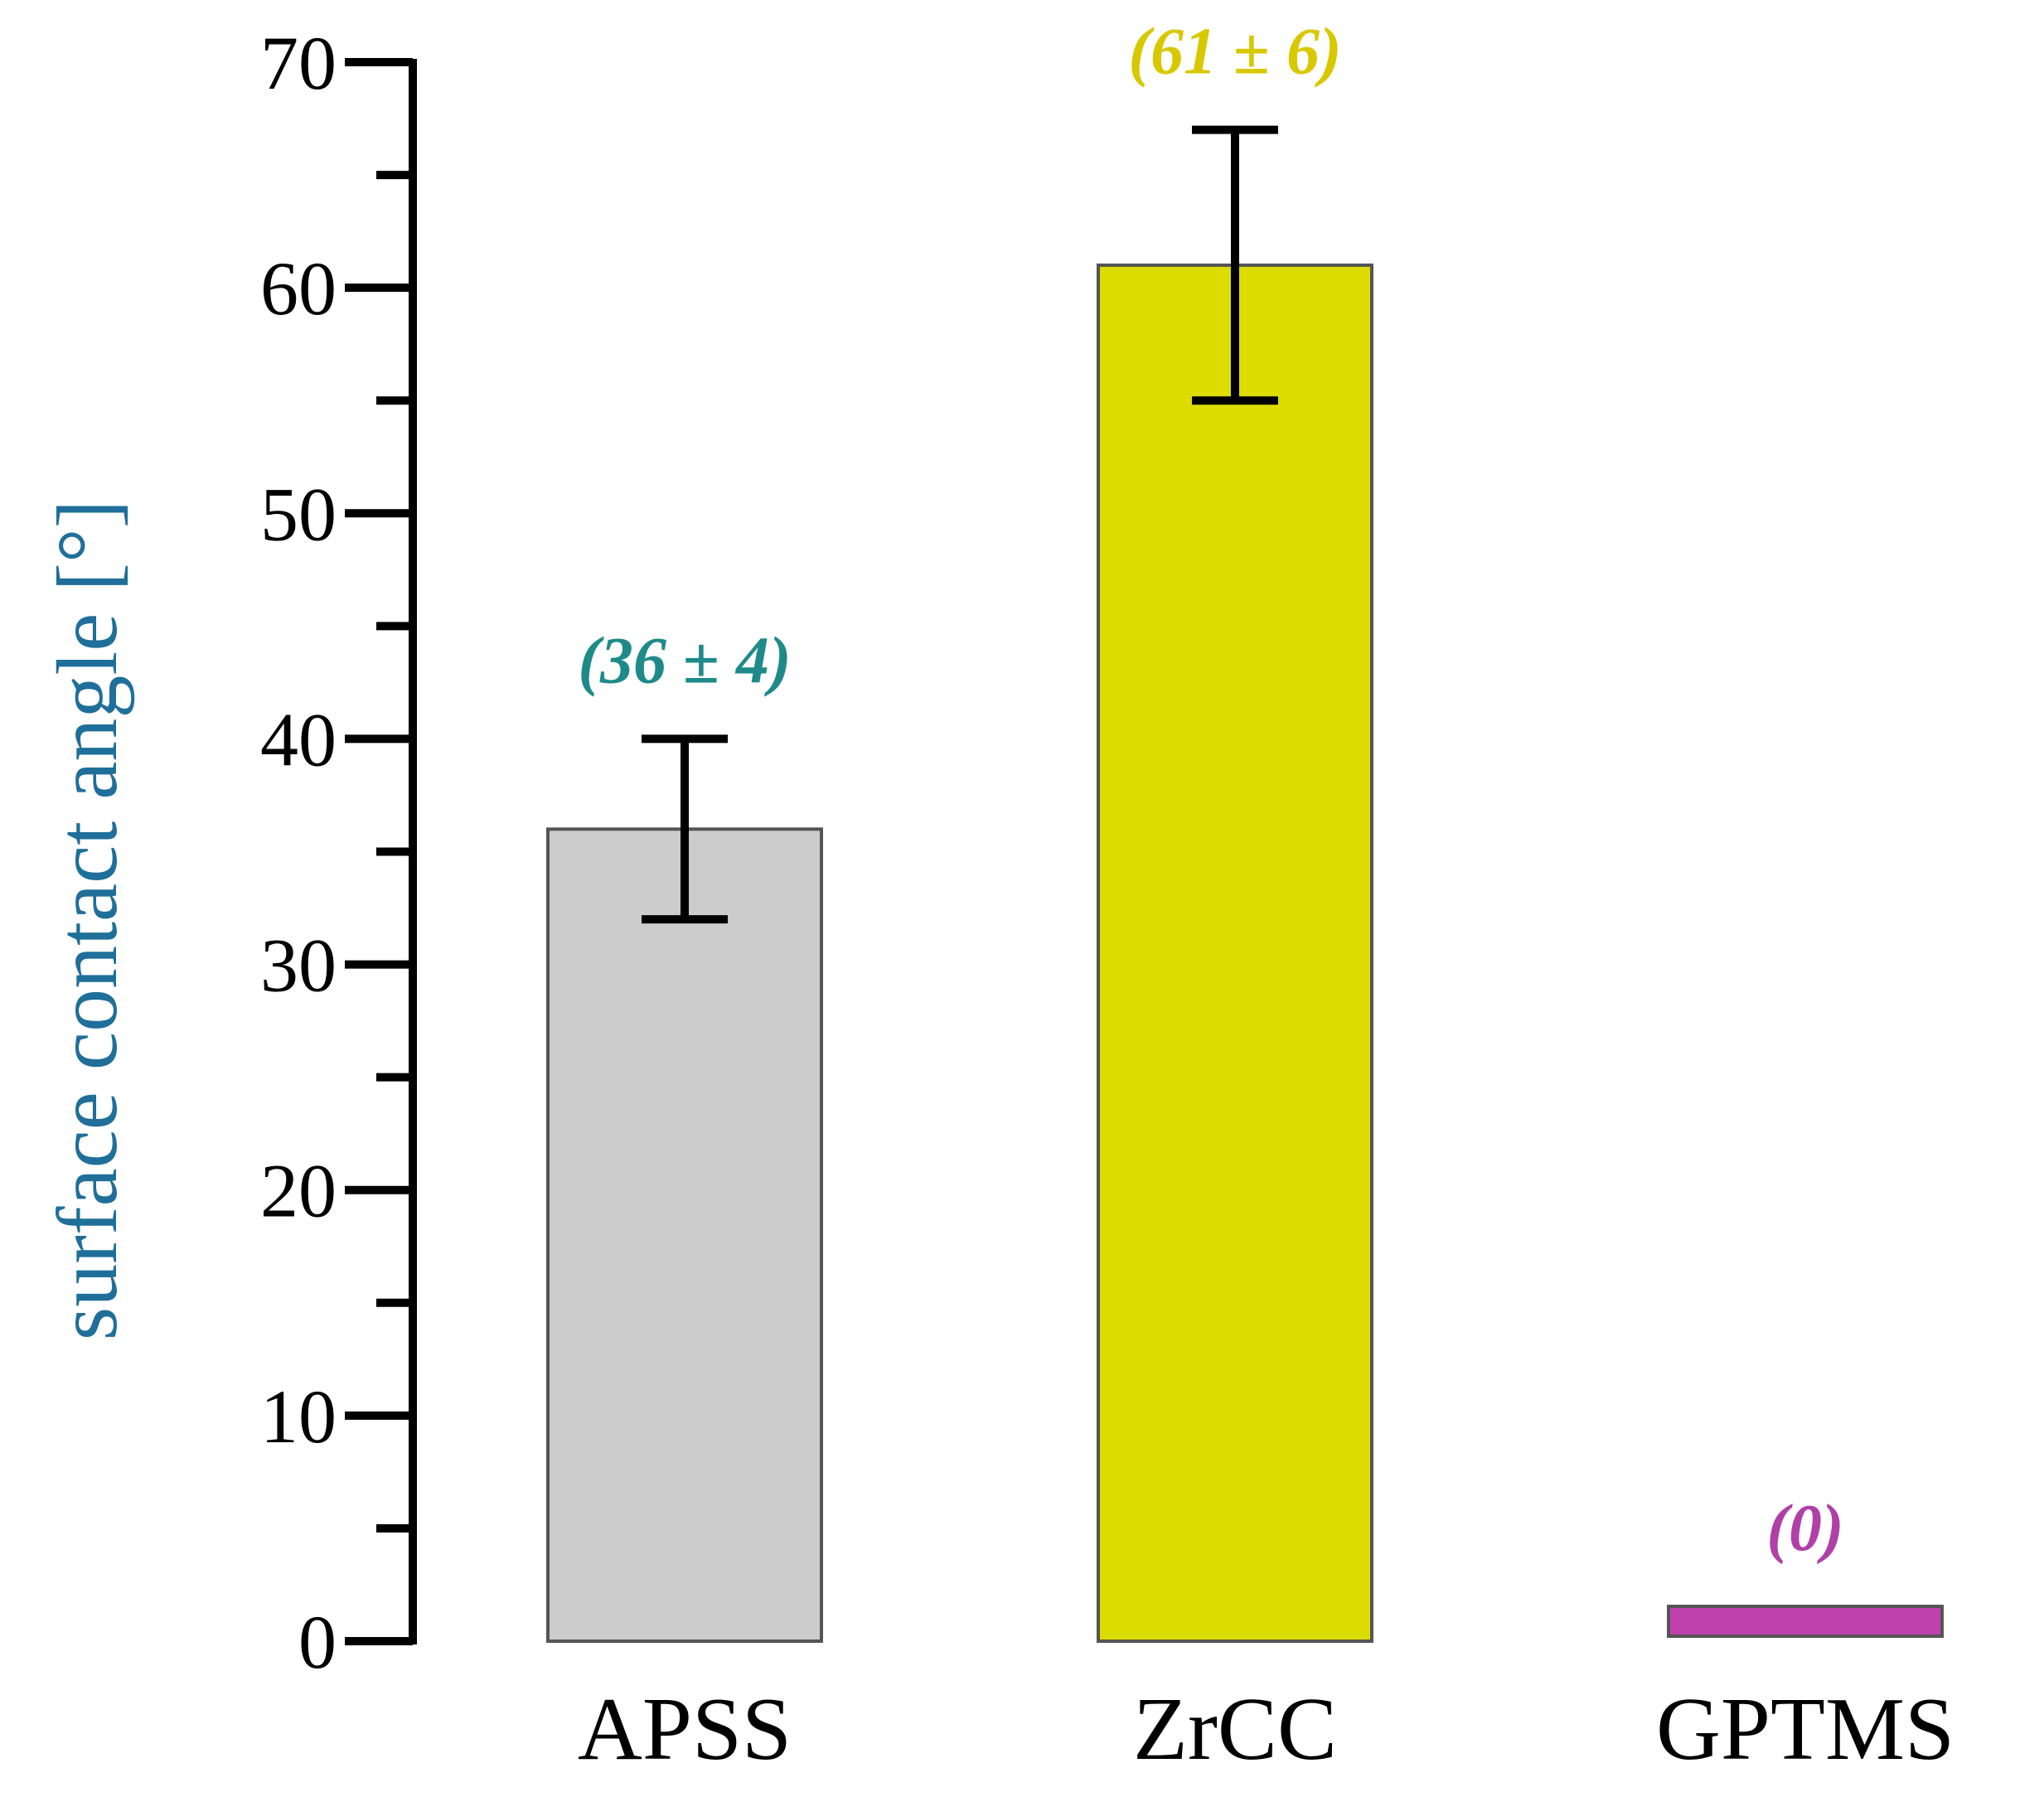 The width and height of the screenshot is (2044, 1797). What do you see at coordinates (684, 660) in the screenshot?
I see `data-label-apss: (36 ± 4)` at bounding box center [684, 660].